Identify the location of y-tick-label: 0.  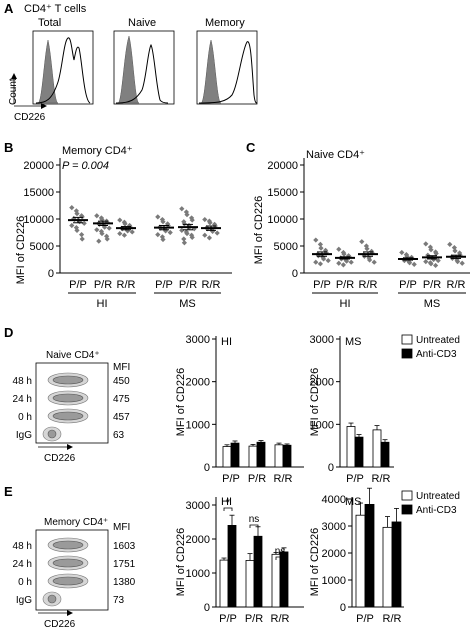
(331, 468).